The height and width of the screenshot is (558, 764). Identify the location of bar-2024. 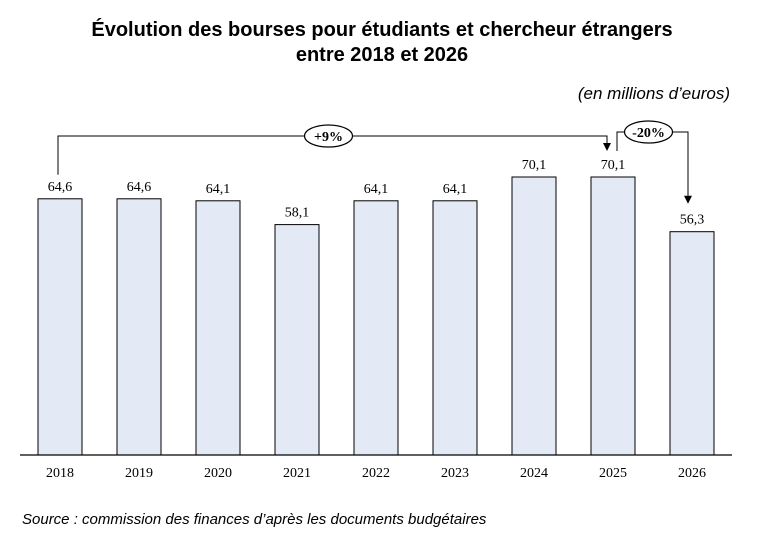
(534, 316).